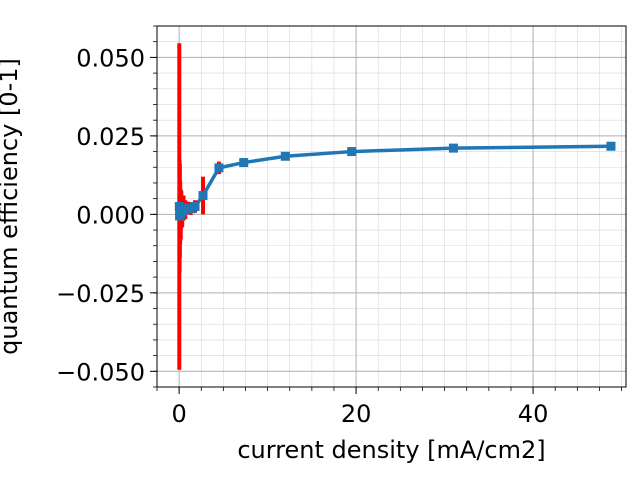  I want to click on y-tick-label: 0.025, so click(110, 137).